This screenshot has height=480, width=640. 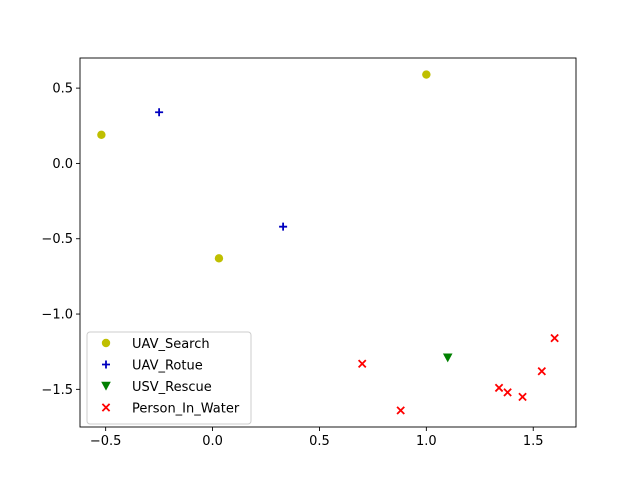 I want to click on x-tick-label: −0.5, so click(x=106, y=441).